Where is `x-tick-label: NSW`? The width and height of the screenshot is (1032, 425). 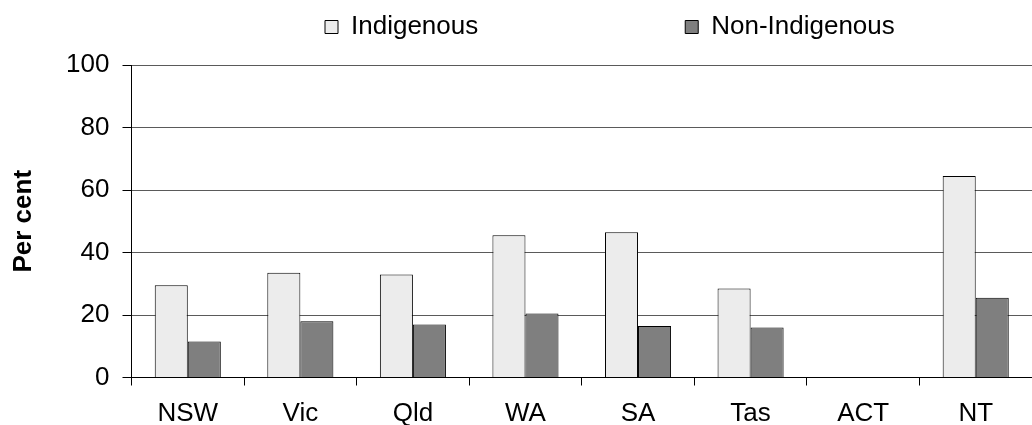 x-tick-label: NSW is located at coordinates (188, 411).